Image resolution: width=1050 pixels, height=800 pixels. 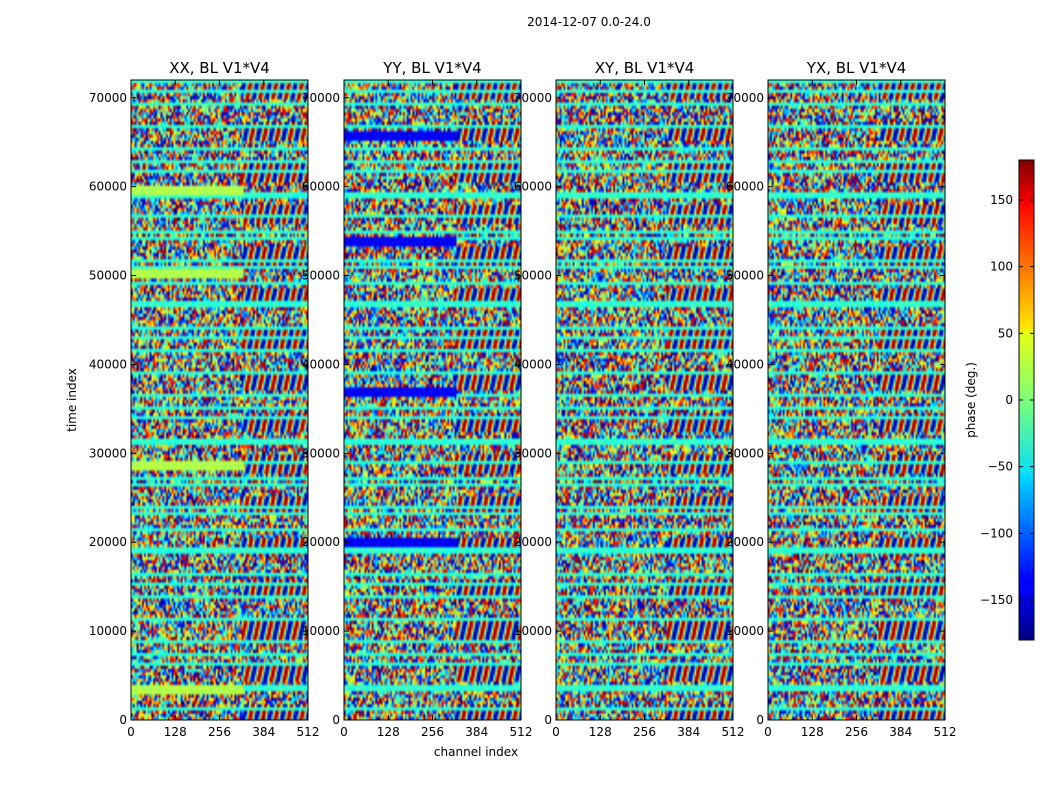 What do you see at coordinates (1009, 400) in the screenshot?
I see `colorbar-tick-label: 0` at bounding box center [1009, 400].